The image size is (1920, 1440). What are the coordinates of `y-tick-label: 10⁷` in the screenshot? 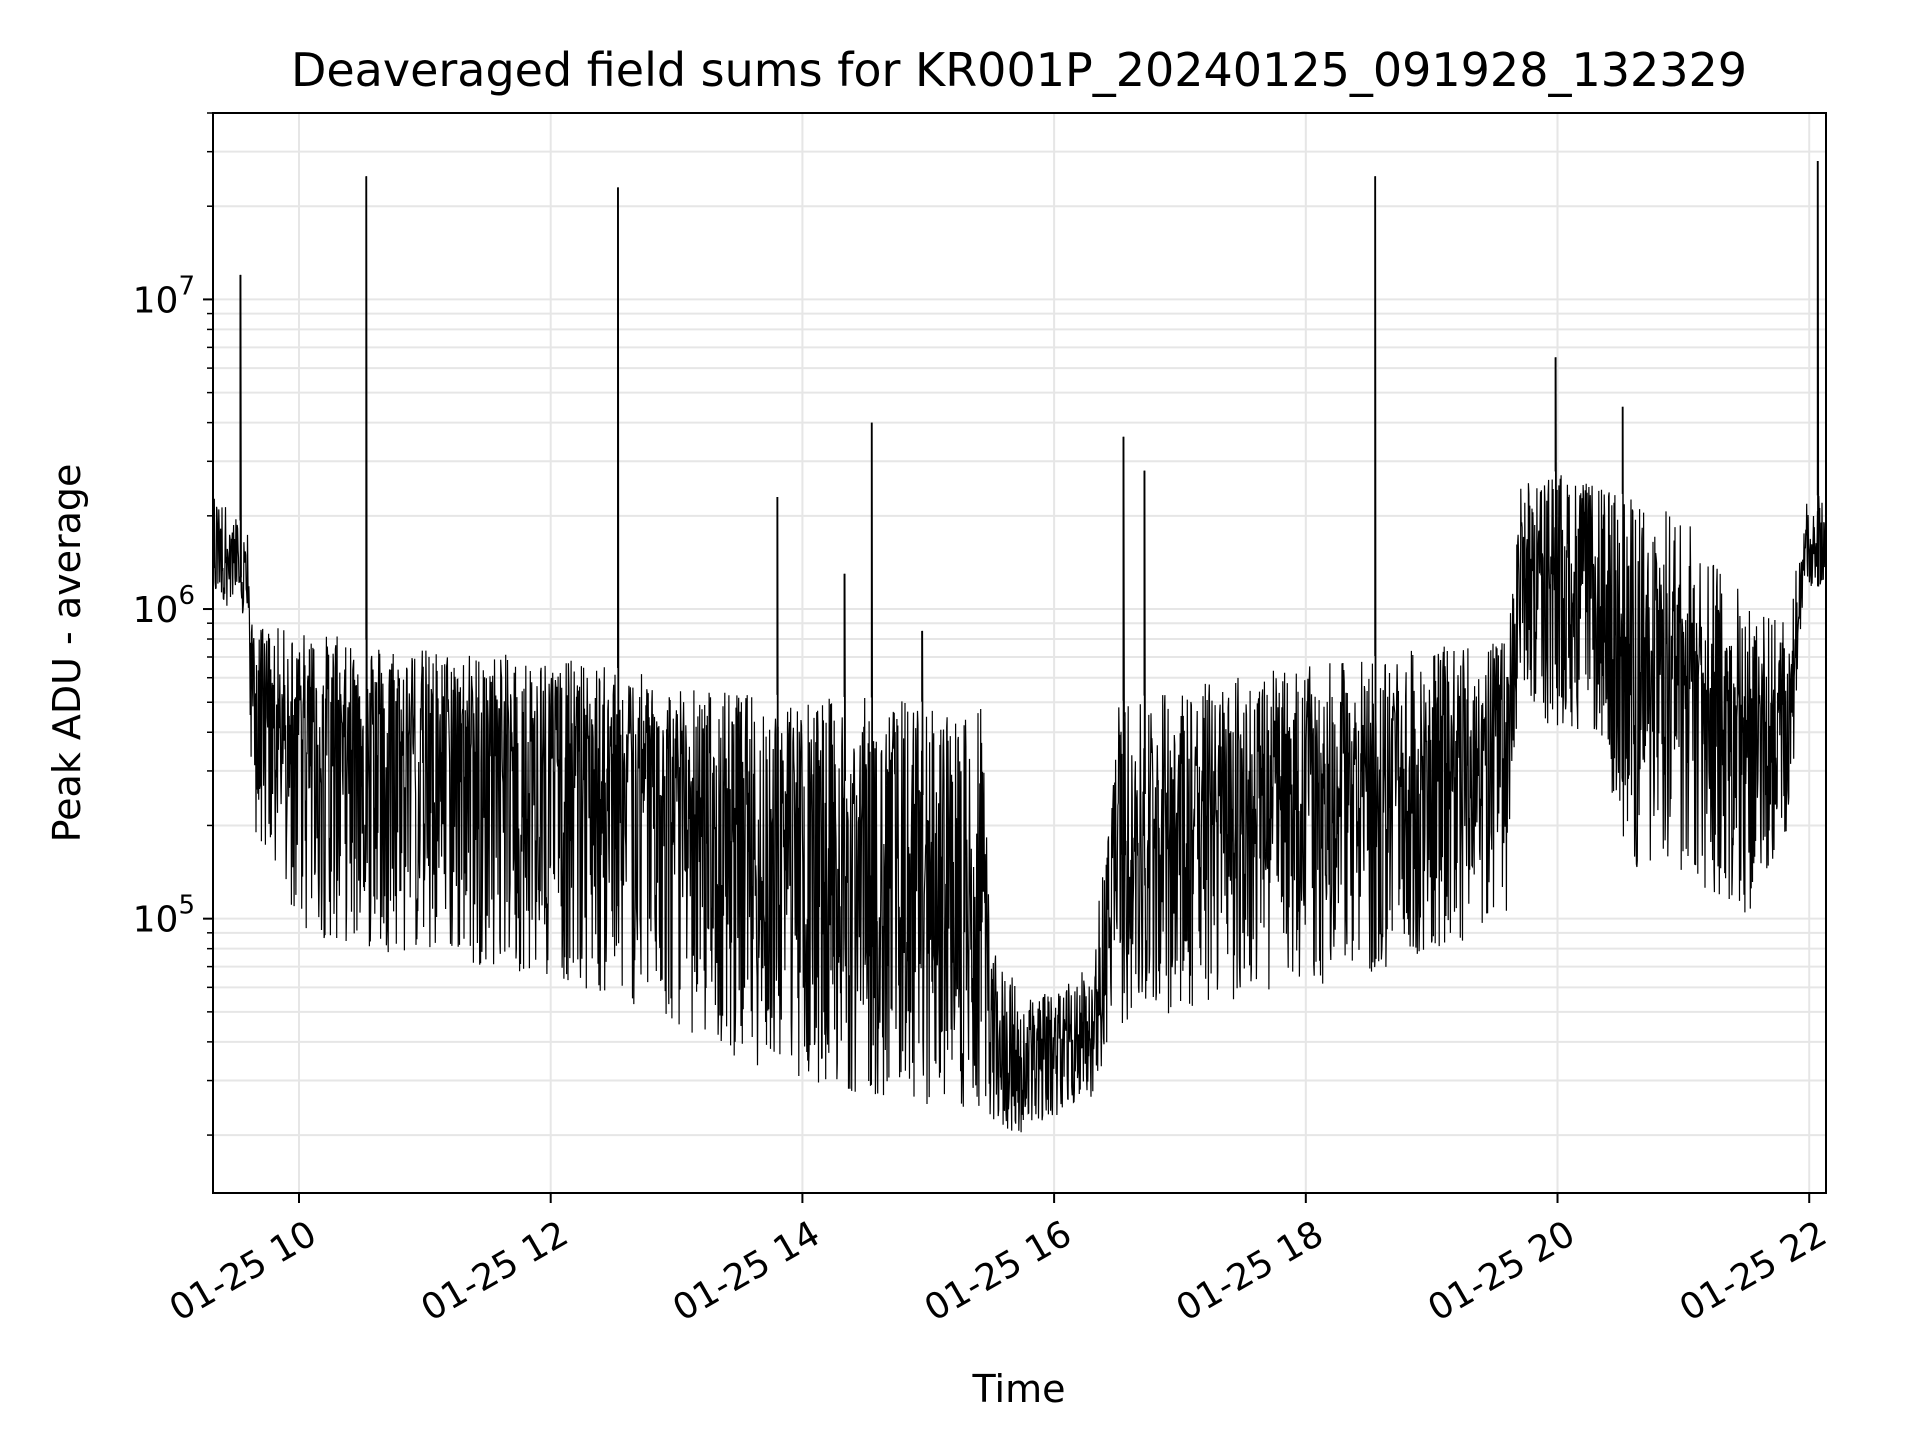 It's located at (164, 296).